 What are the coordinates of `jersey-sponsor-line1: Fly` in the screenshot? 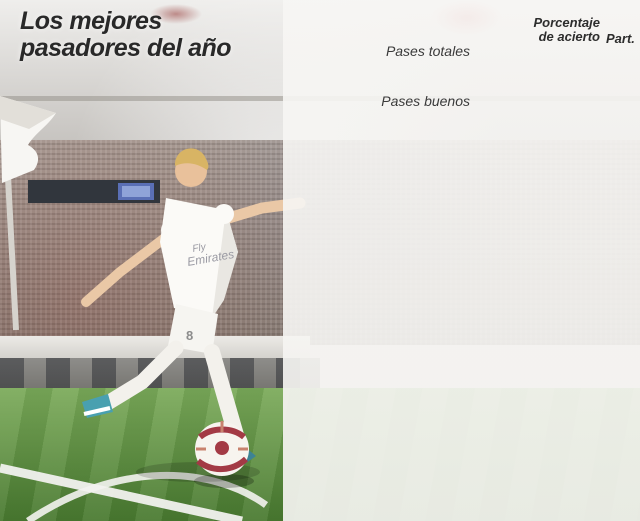 It's located at (200, 248).